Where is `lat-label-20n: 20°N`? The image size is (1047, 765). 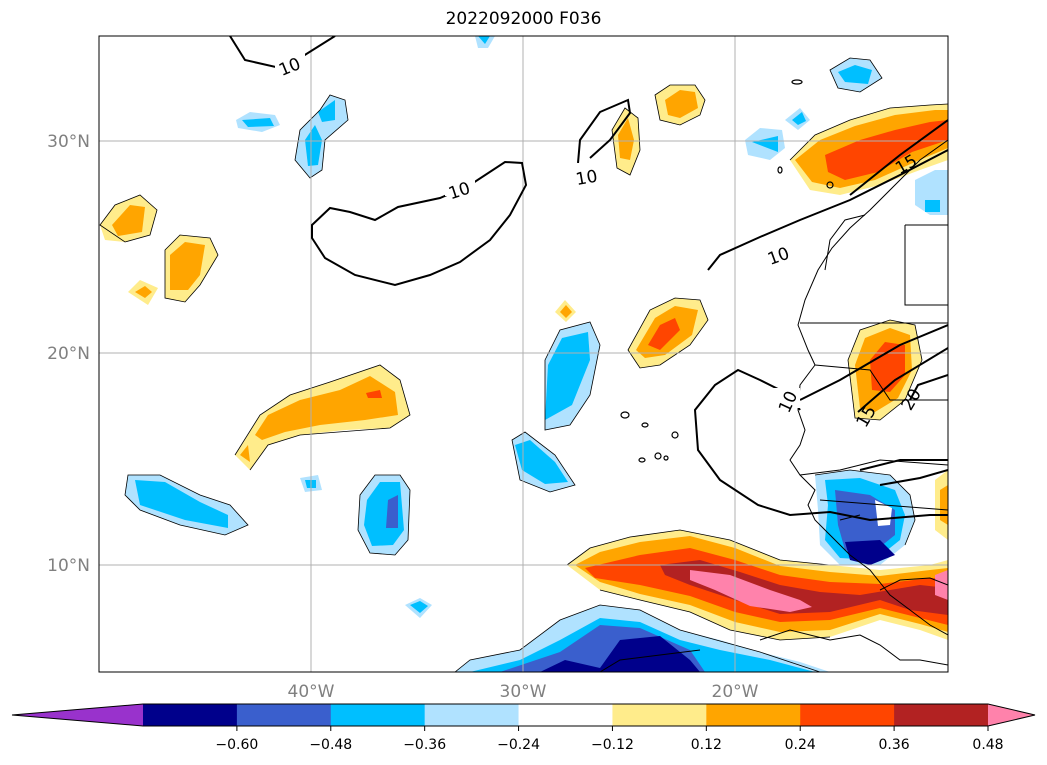 lat-label-20n: 20°N is located at coordinates (68, 354).